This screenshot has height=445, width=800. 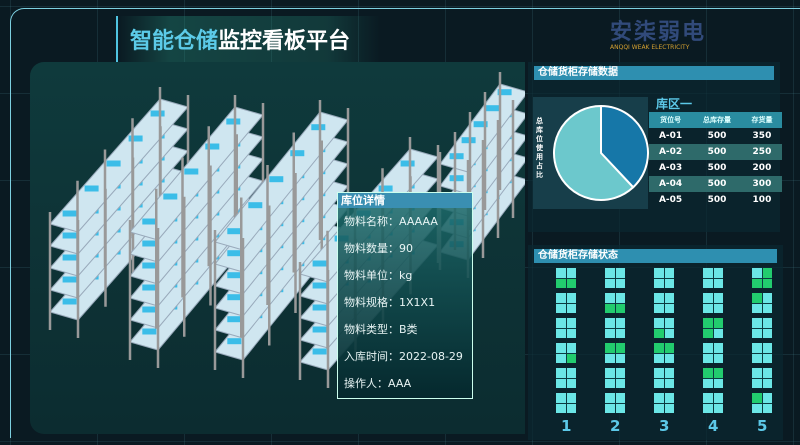 What do you see at coordinates (655, 342) in the screenshot?
I see `storage-status-panel: 仓储货柜存储状态 1 2 3 4 5` at bounding box center [655, 342].